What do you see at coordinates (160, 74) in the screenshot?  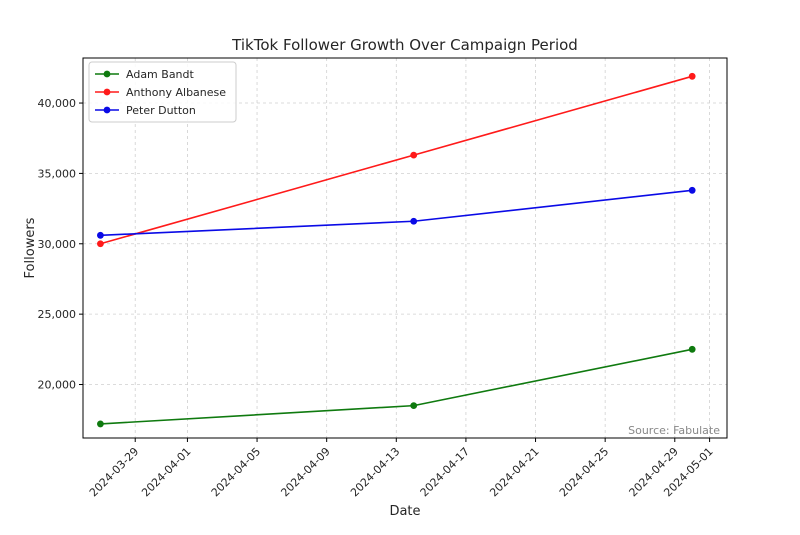 I see `legend-label: Adam Bandt` at bounding box center [160, 74].